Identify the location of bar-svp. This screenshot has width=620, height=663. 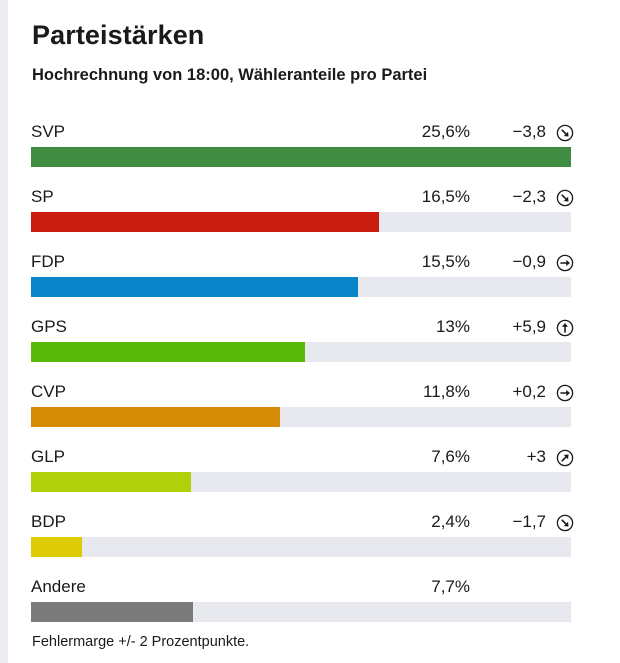
(301, 157).